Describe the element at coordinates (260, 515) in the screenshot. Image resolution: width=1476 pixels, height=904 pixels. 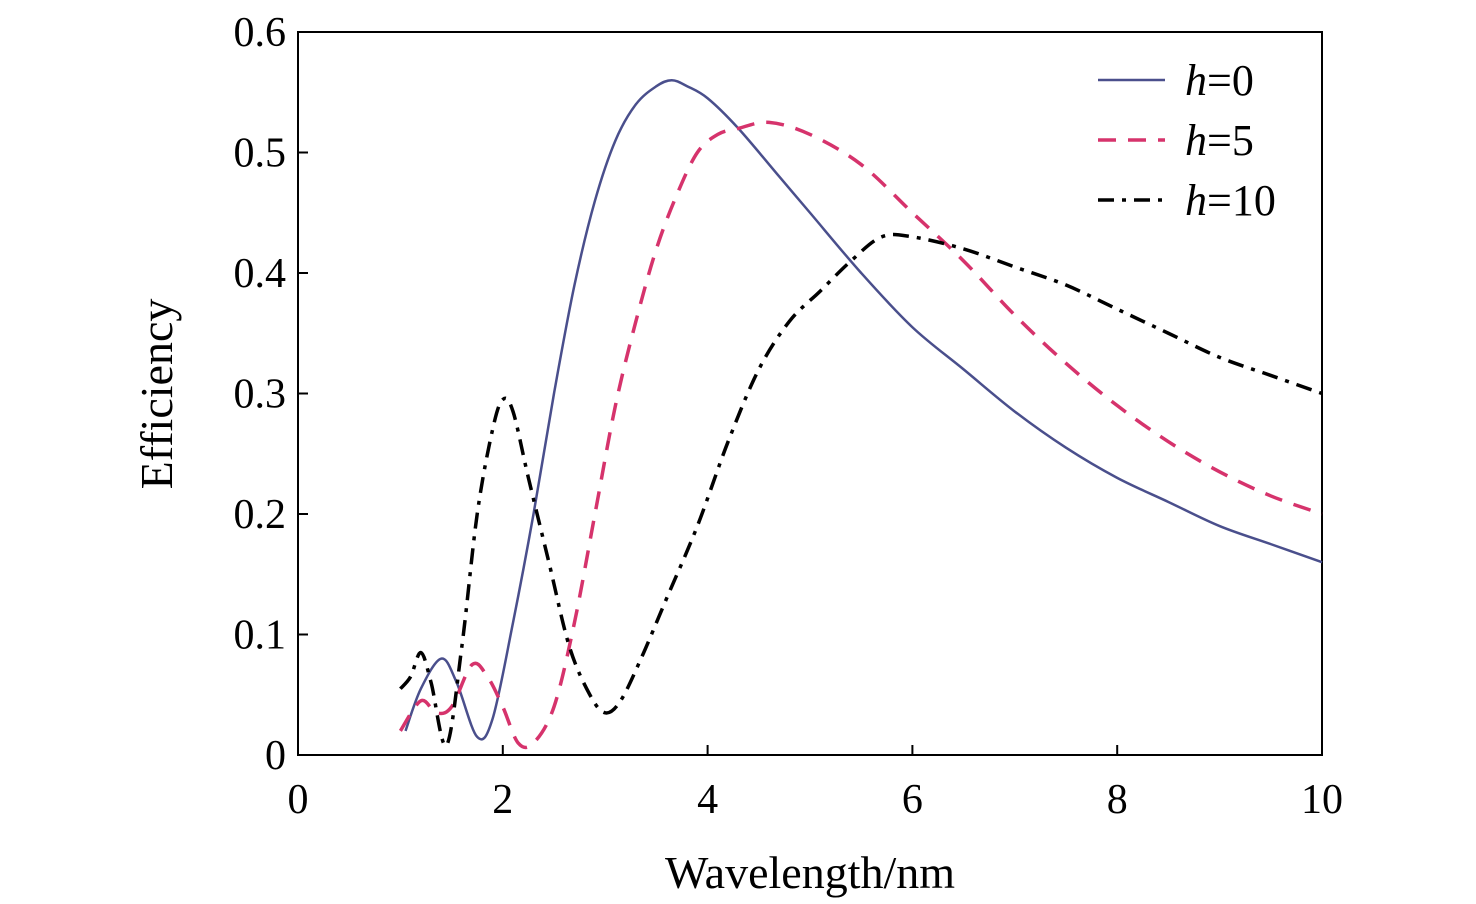
I see `y-tick-label: 0.2` at that location.